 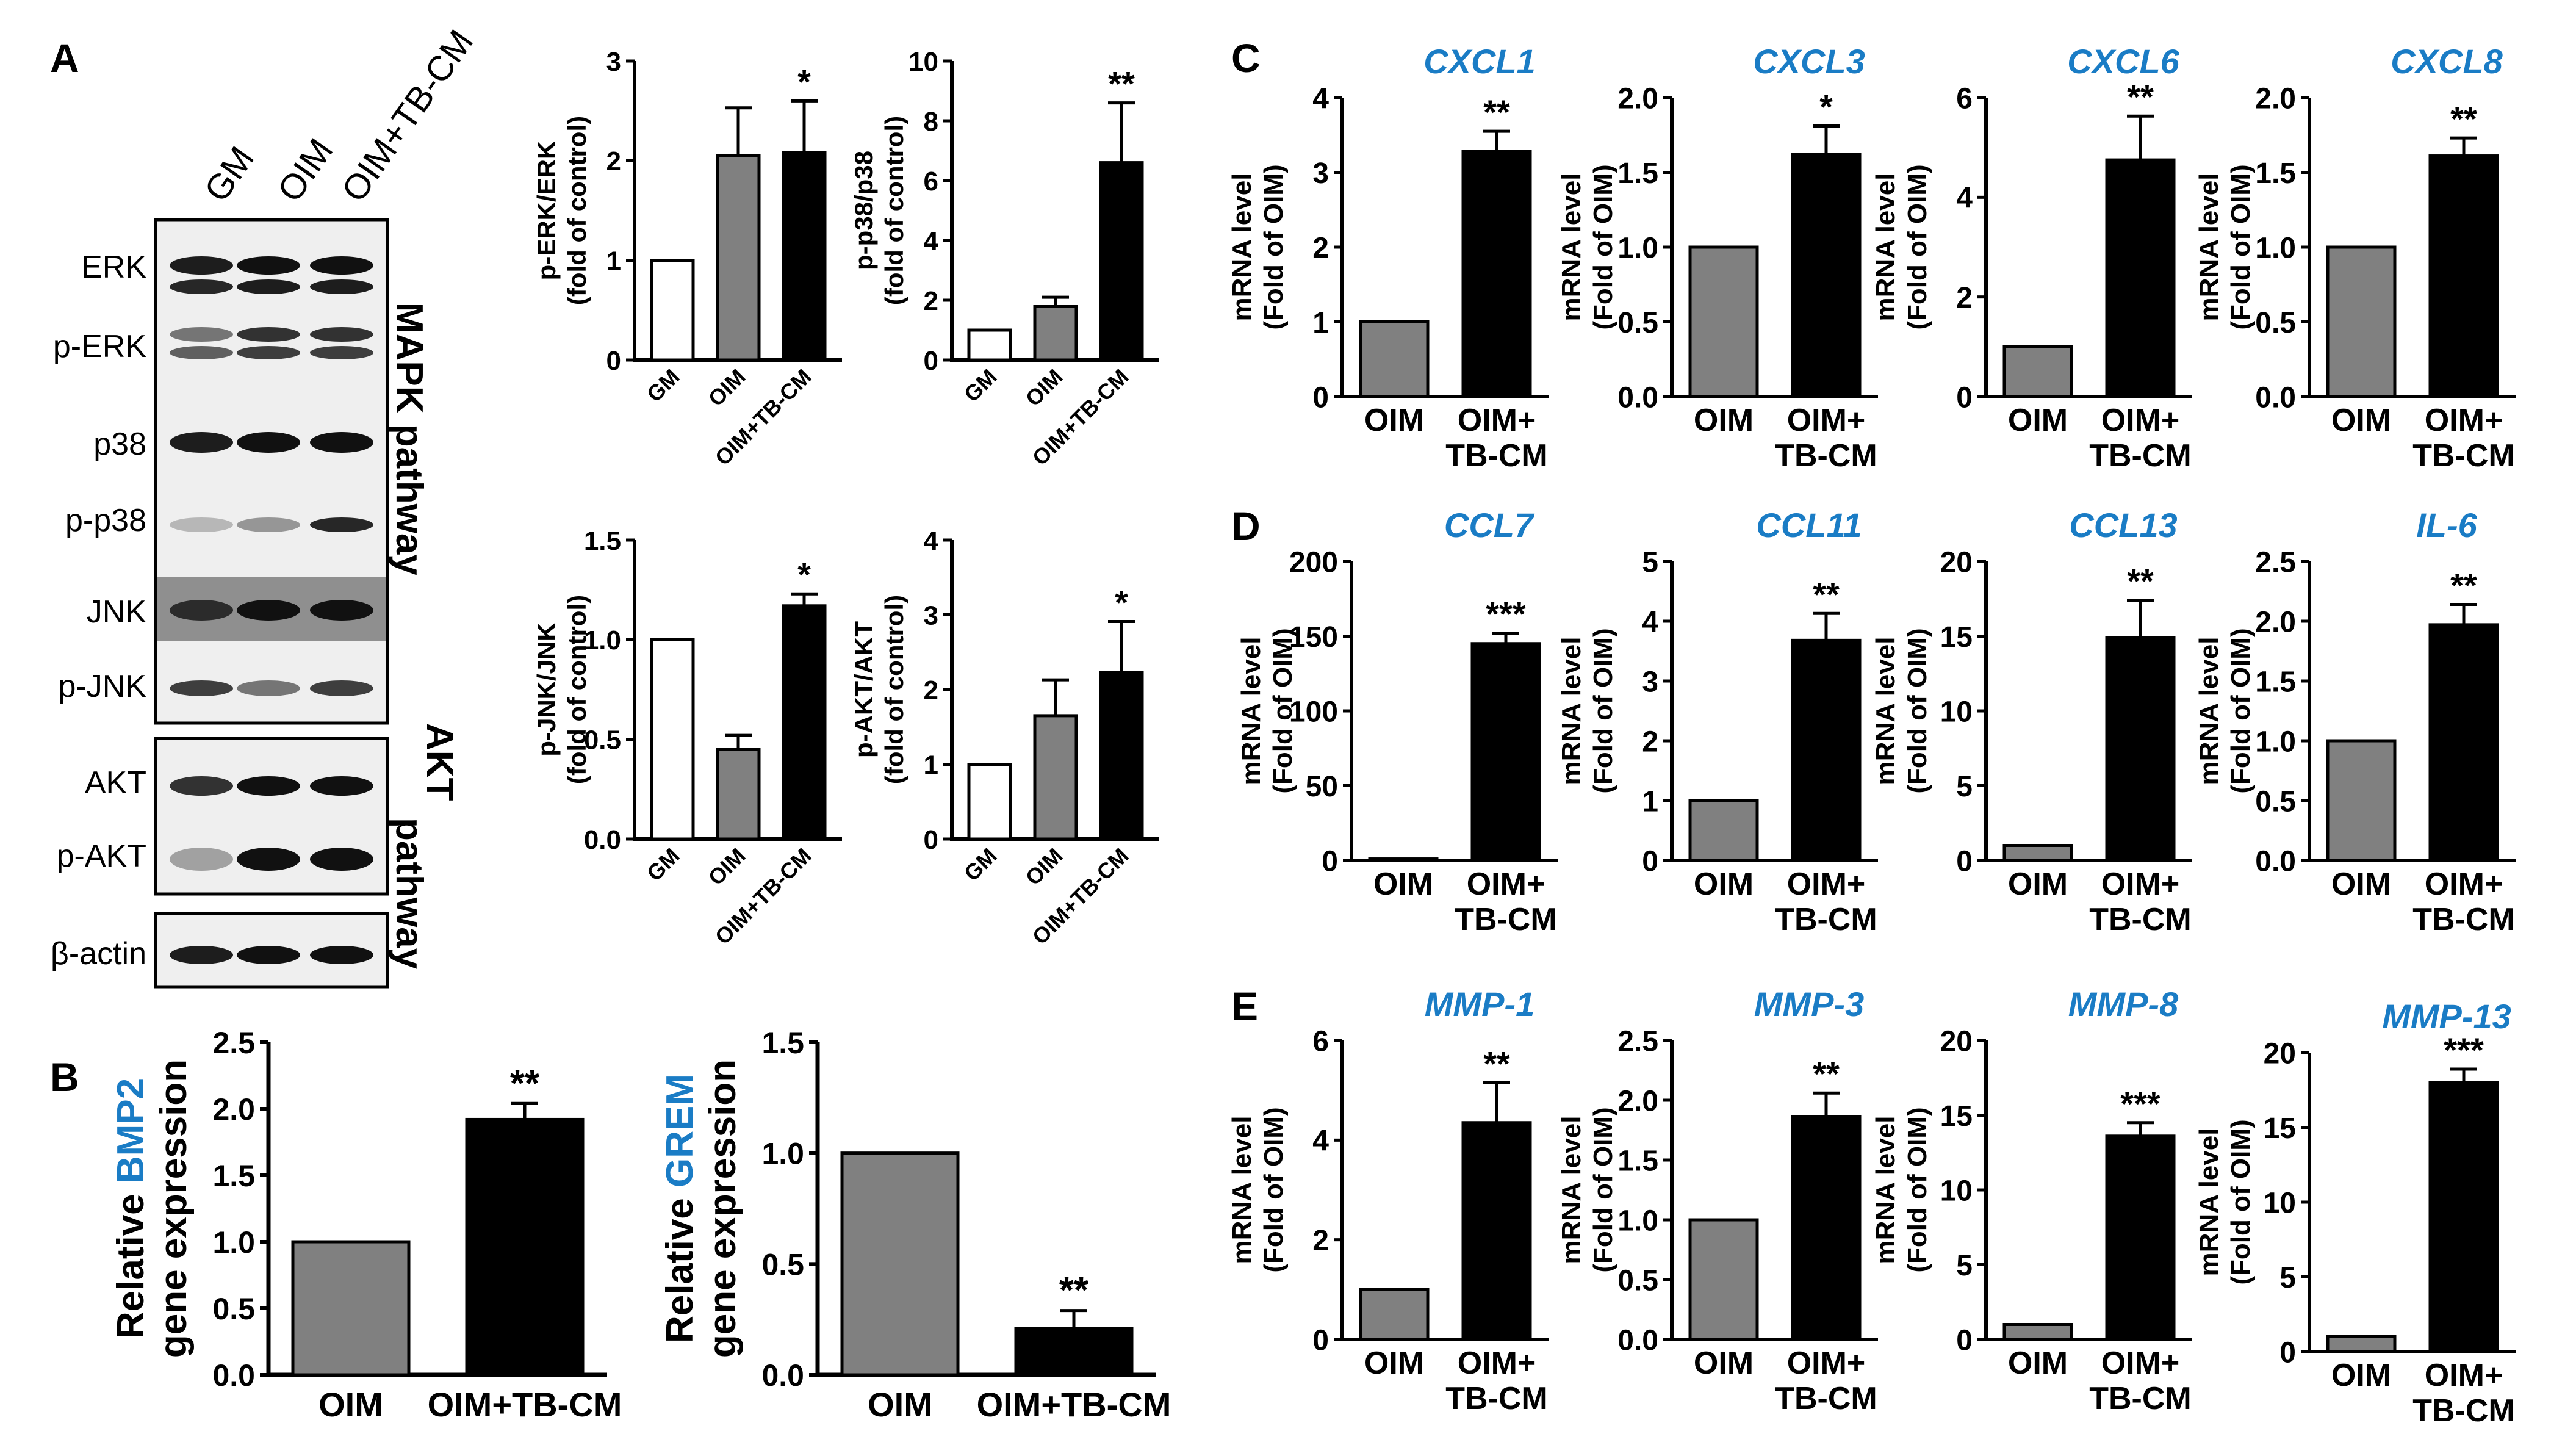 What do you see at coordinates (1826, 107) in the screenshot?
I see `significance-c2-1: *` at bounding box center [1826, 107].